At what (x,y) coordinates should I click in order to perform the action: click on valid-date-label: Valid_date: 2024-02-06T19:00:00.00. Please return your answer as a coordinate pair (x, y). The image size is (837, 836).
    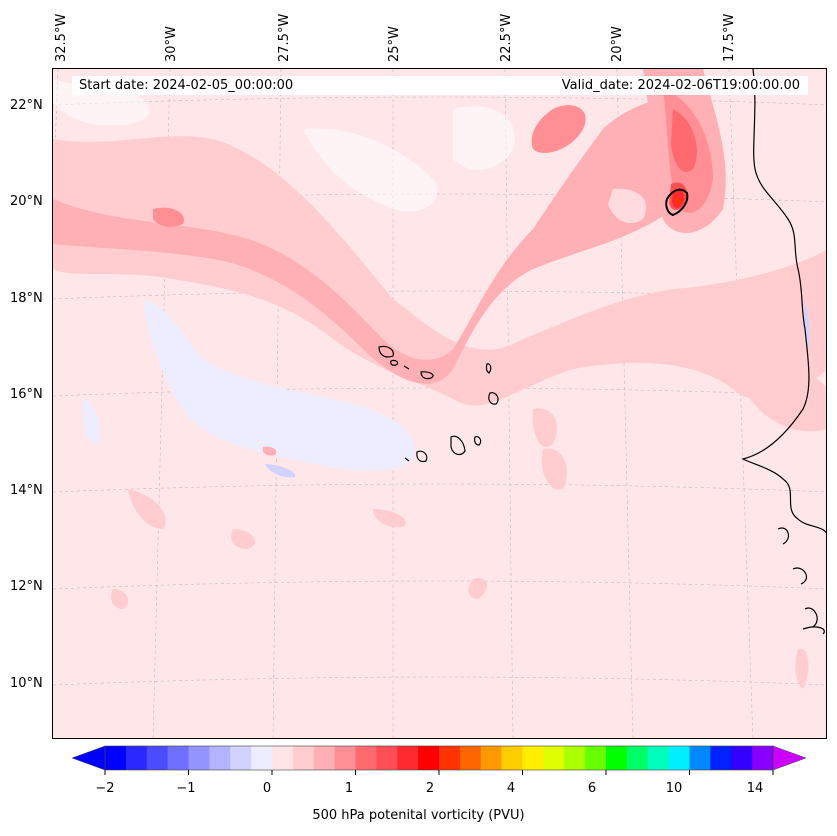
    Looking at the image, I should click on (680, 85).